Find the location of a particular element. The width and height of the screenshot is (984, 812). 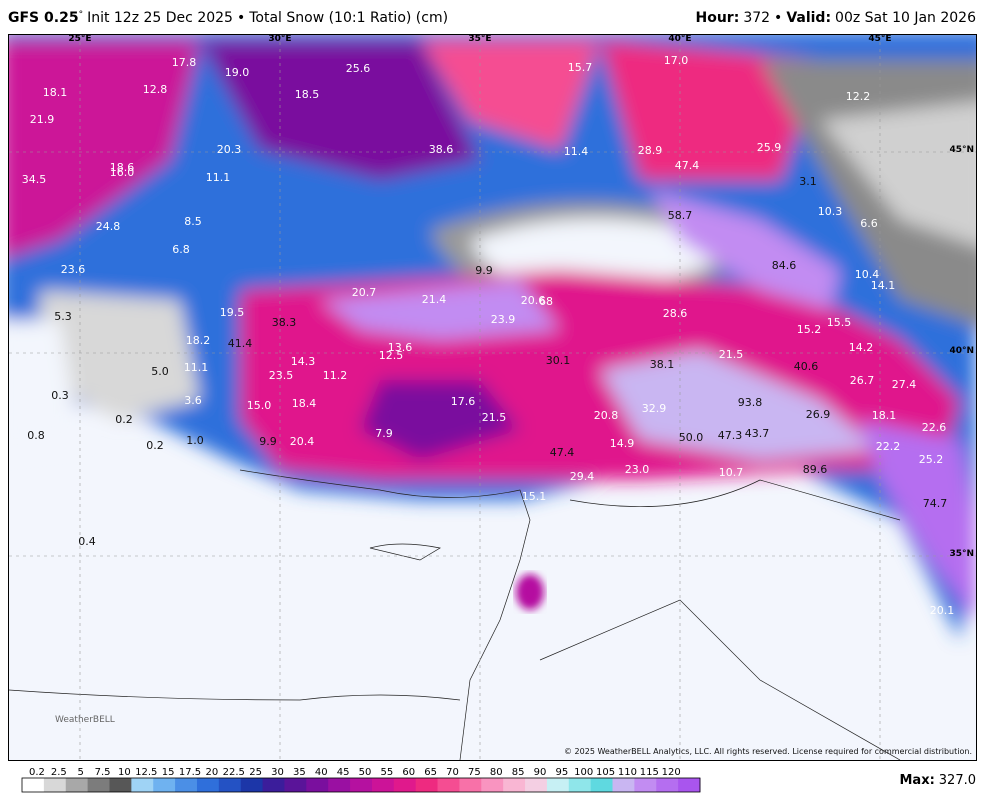

valid: 00z Sat 10 Jan 2026 is located at coordinates (905, 18).